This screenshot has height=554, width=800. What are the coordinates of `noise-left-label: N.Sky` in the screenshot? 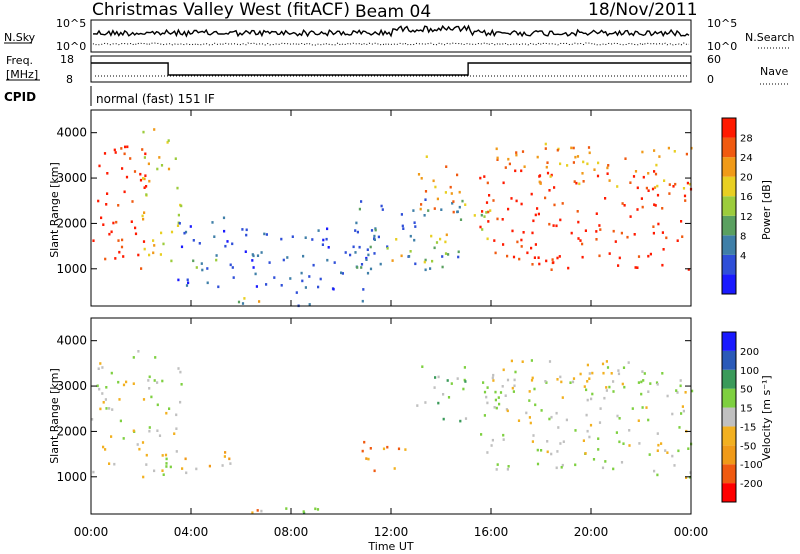 It's located at (20, 37).